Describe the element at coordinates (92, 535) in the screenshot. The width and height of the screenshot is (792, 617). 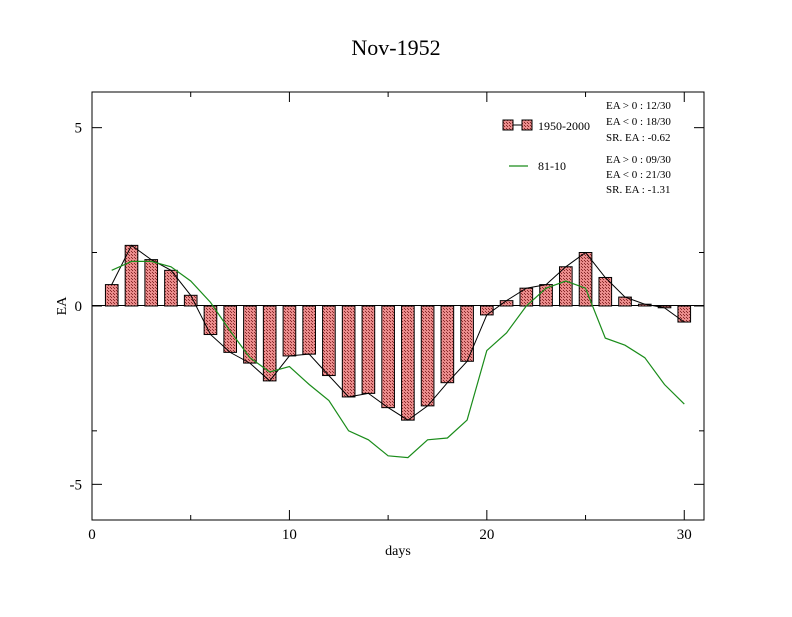
I see `x-tick-label: 0` at that location.